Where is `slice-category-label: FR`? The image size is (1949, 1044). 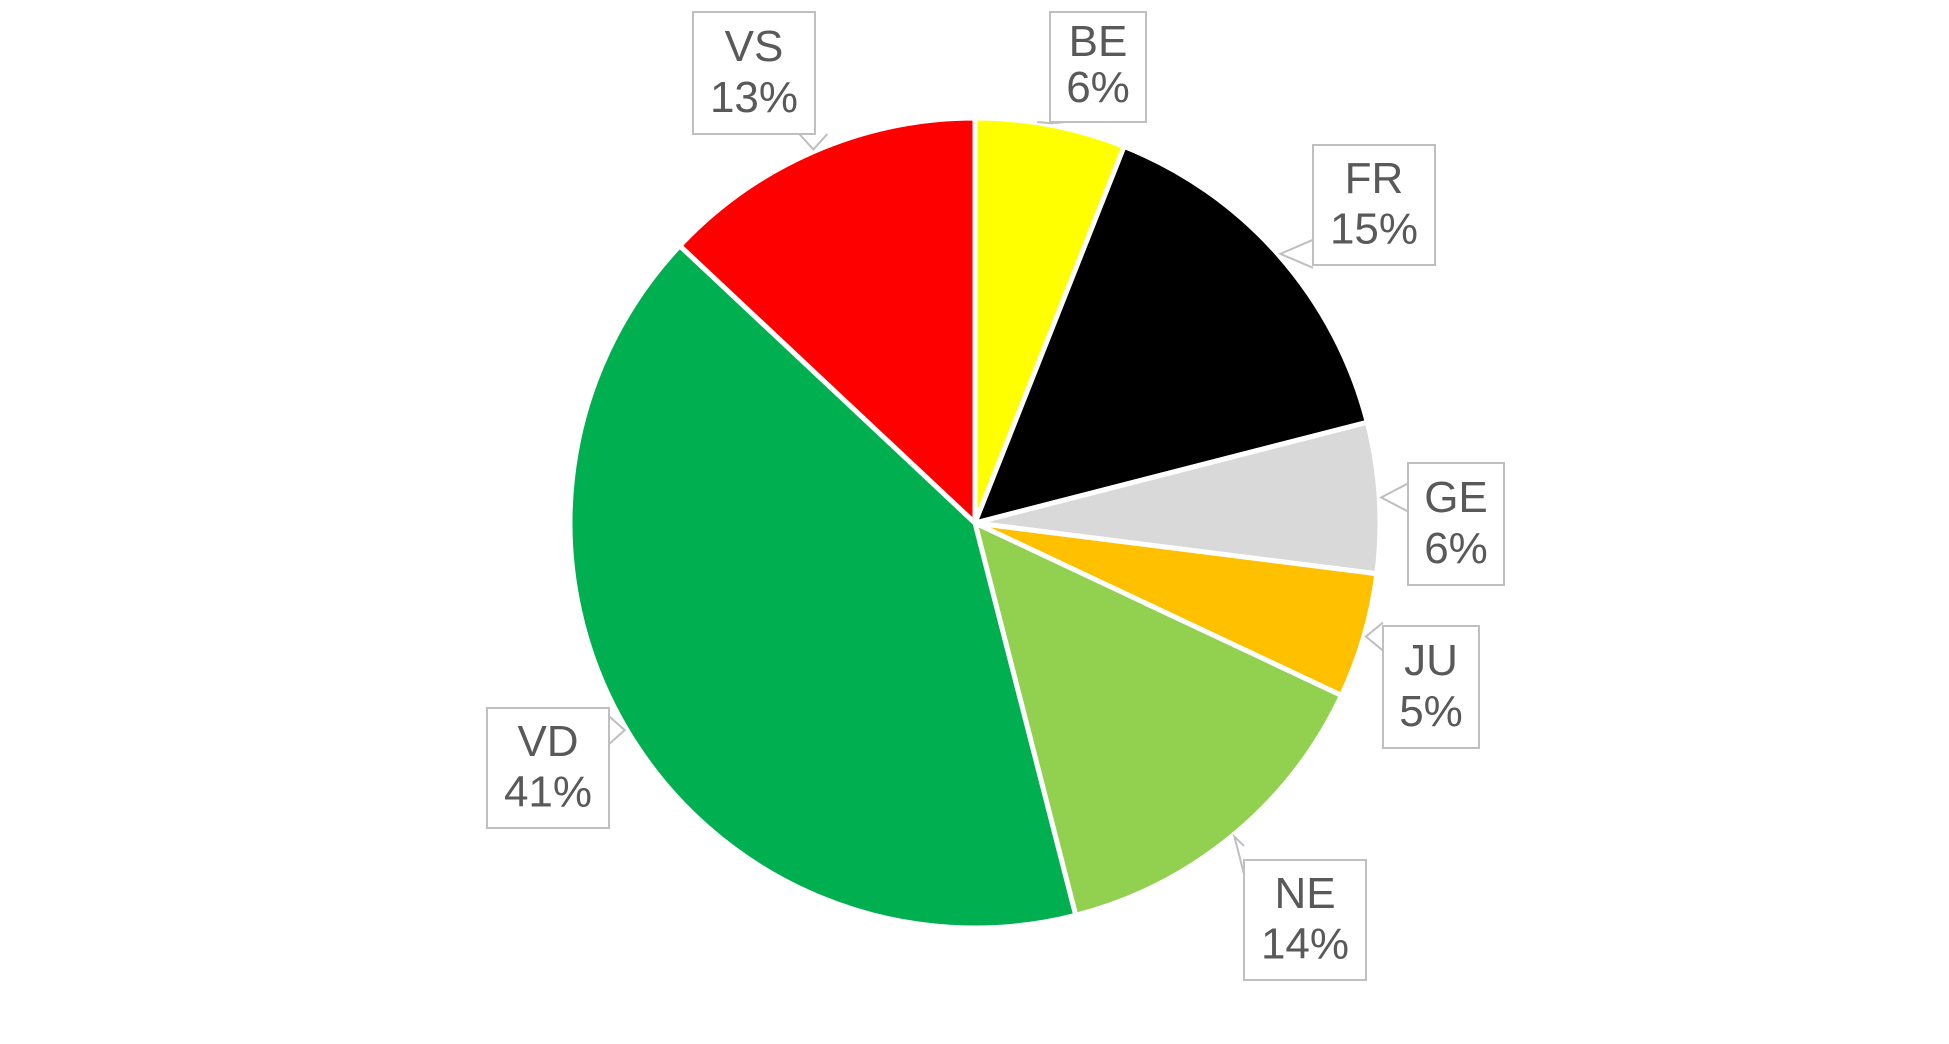 slice-category-label: FR is located at coordinates (1374, 178).